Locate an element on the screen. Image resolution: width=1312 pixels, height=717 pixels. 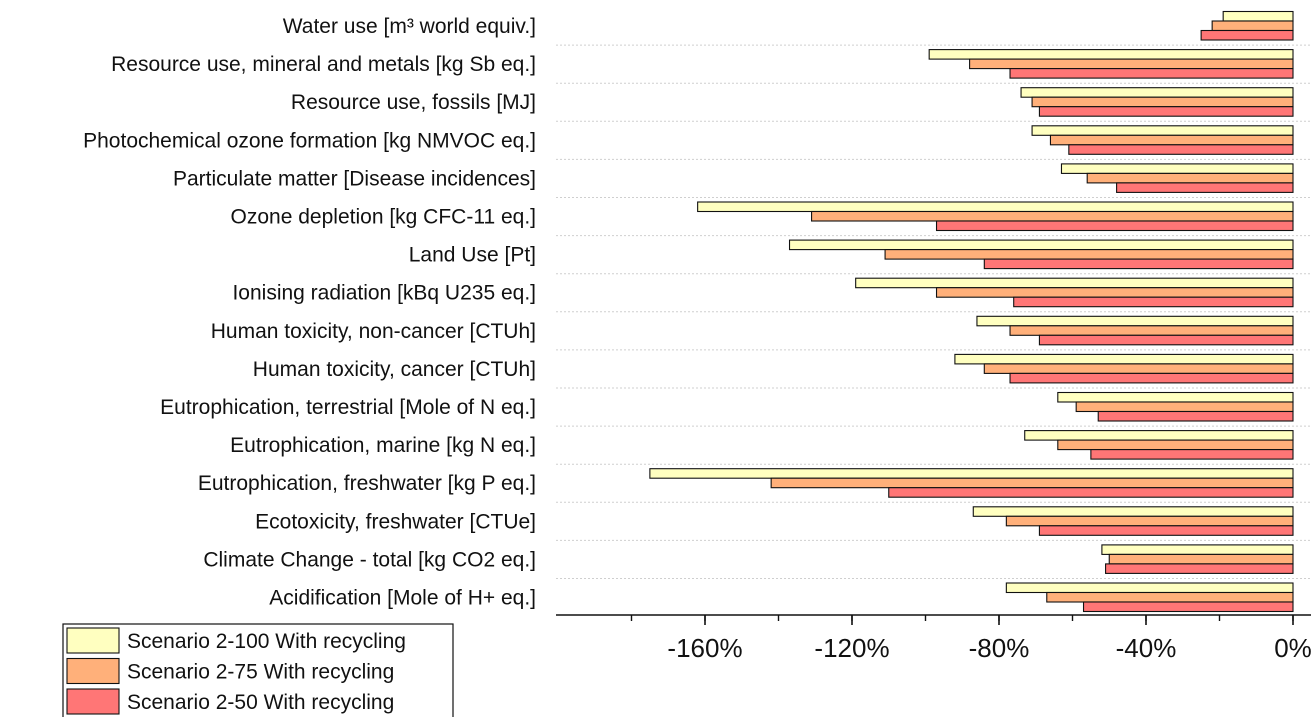
tick-label: -120% is located at coordinates (851, 648).